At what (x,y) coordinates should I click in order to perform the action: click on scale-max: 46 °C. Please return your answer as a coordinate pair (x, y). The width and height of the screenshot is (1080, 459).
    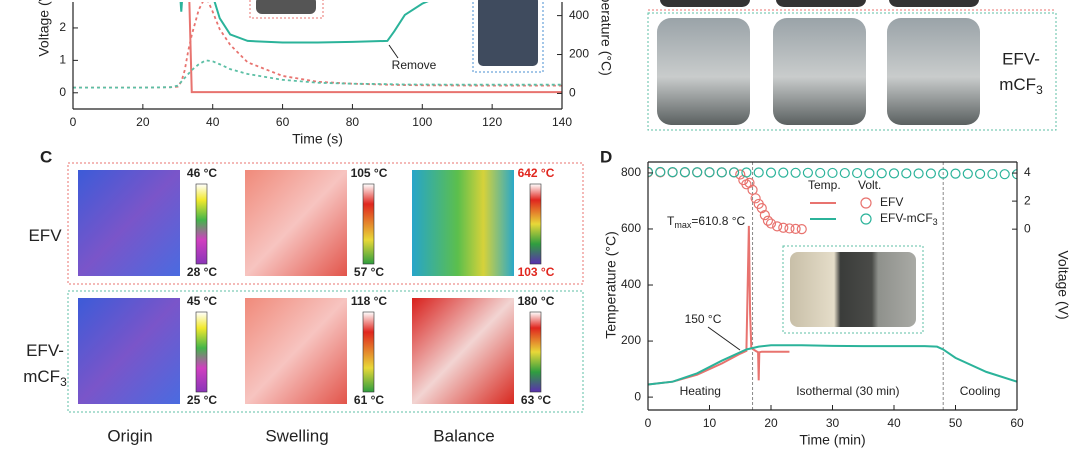
    Looking at the image, I should click on (202, 173).